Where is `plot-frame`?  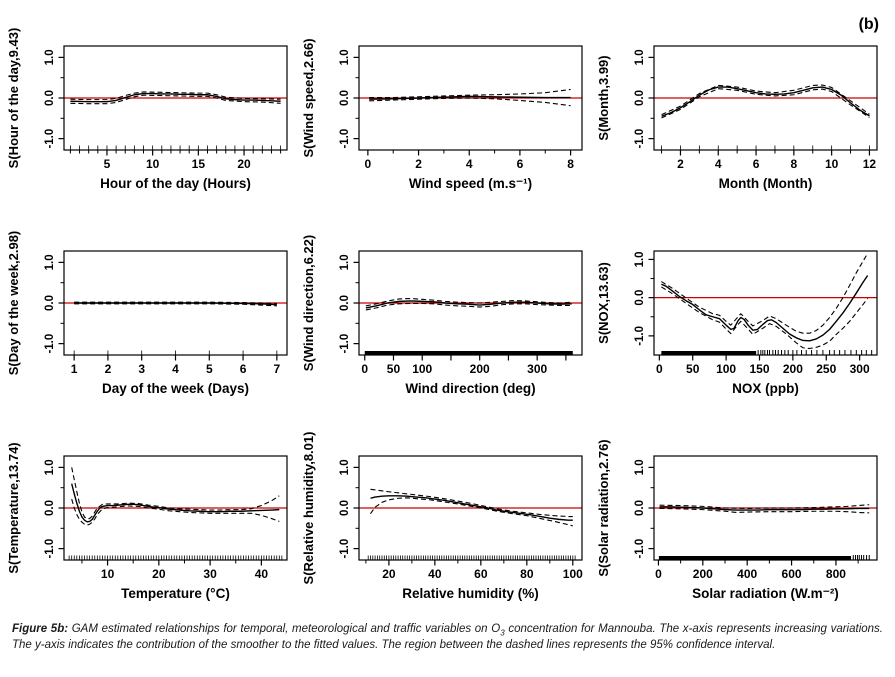
plot-frame is located at coordinates (765, 303).